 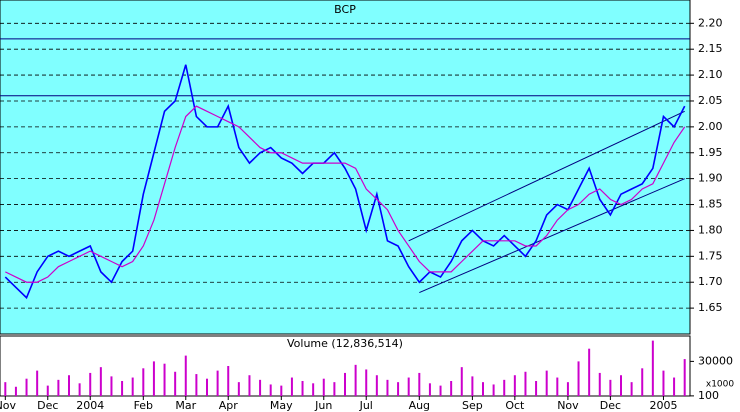 What do you see at coordinates (710, 48) in the screenshot?
I see `y-tick-label: 2.15` at bounding box center [710, 48].